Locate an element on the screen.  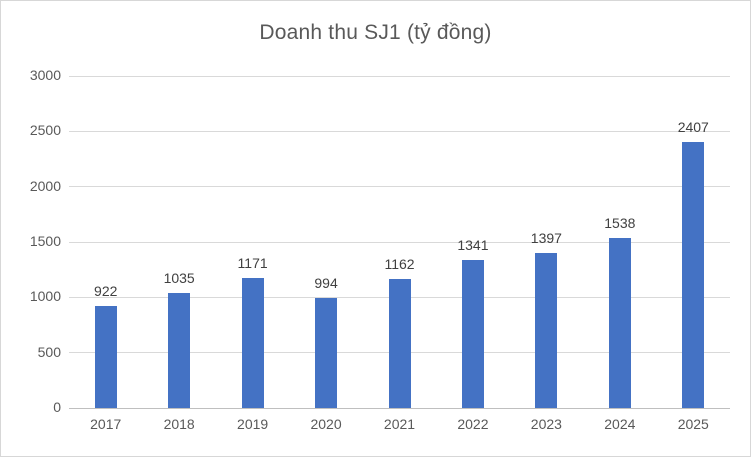
bar-2020 is located at coordinates (326, 353).